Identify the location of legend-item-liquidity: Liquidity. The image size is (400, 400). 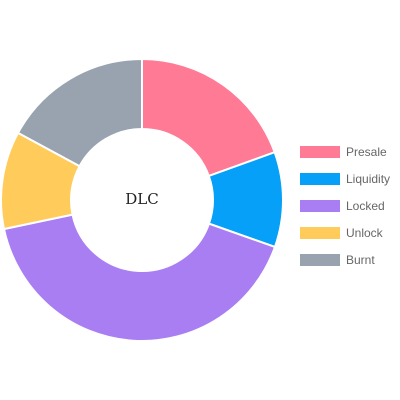
(345, 178).